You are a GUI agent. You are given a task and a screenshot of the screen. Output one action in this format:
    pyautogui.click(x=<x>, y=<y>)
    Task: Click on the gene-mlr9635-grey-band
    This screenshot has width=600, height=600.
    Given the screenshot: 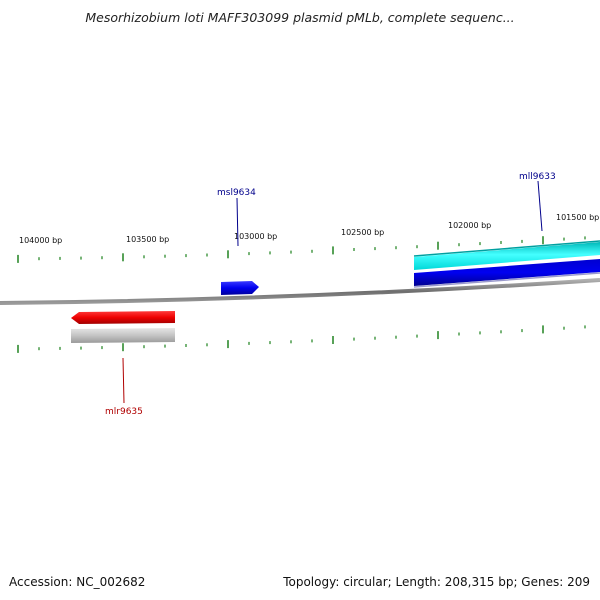 What is the action you would take?
    pyautogui.click(x=123, y=335)
    